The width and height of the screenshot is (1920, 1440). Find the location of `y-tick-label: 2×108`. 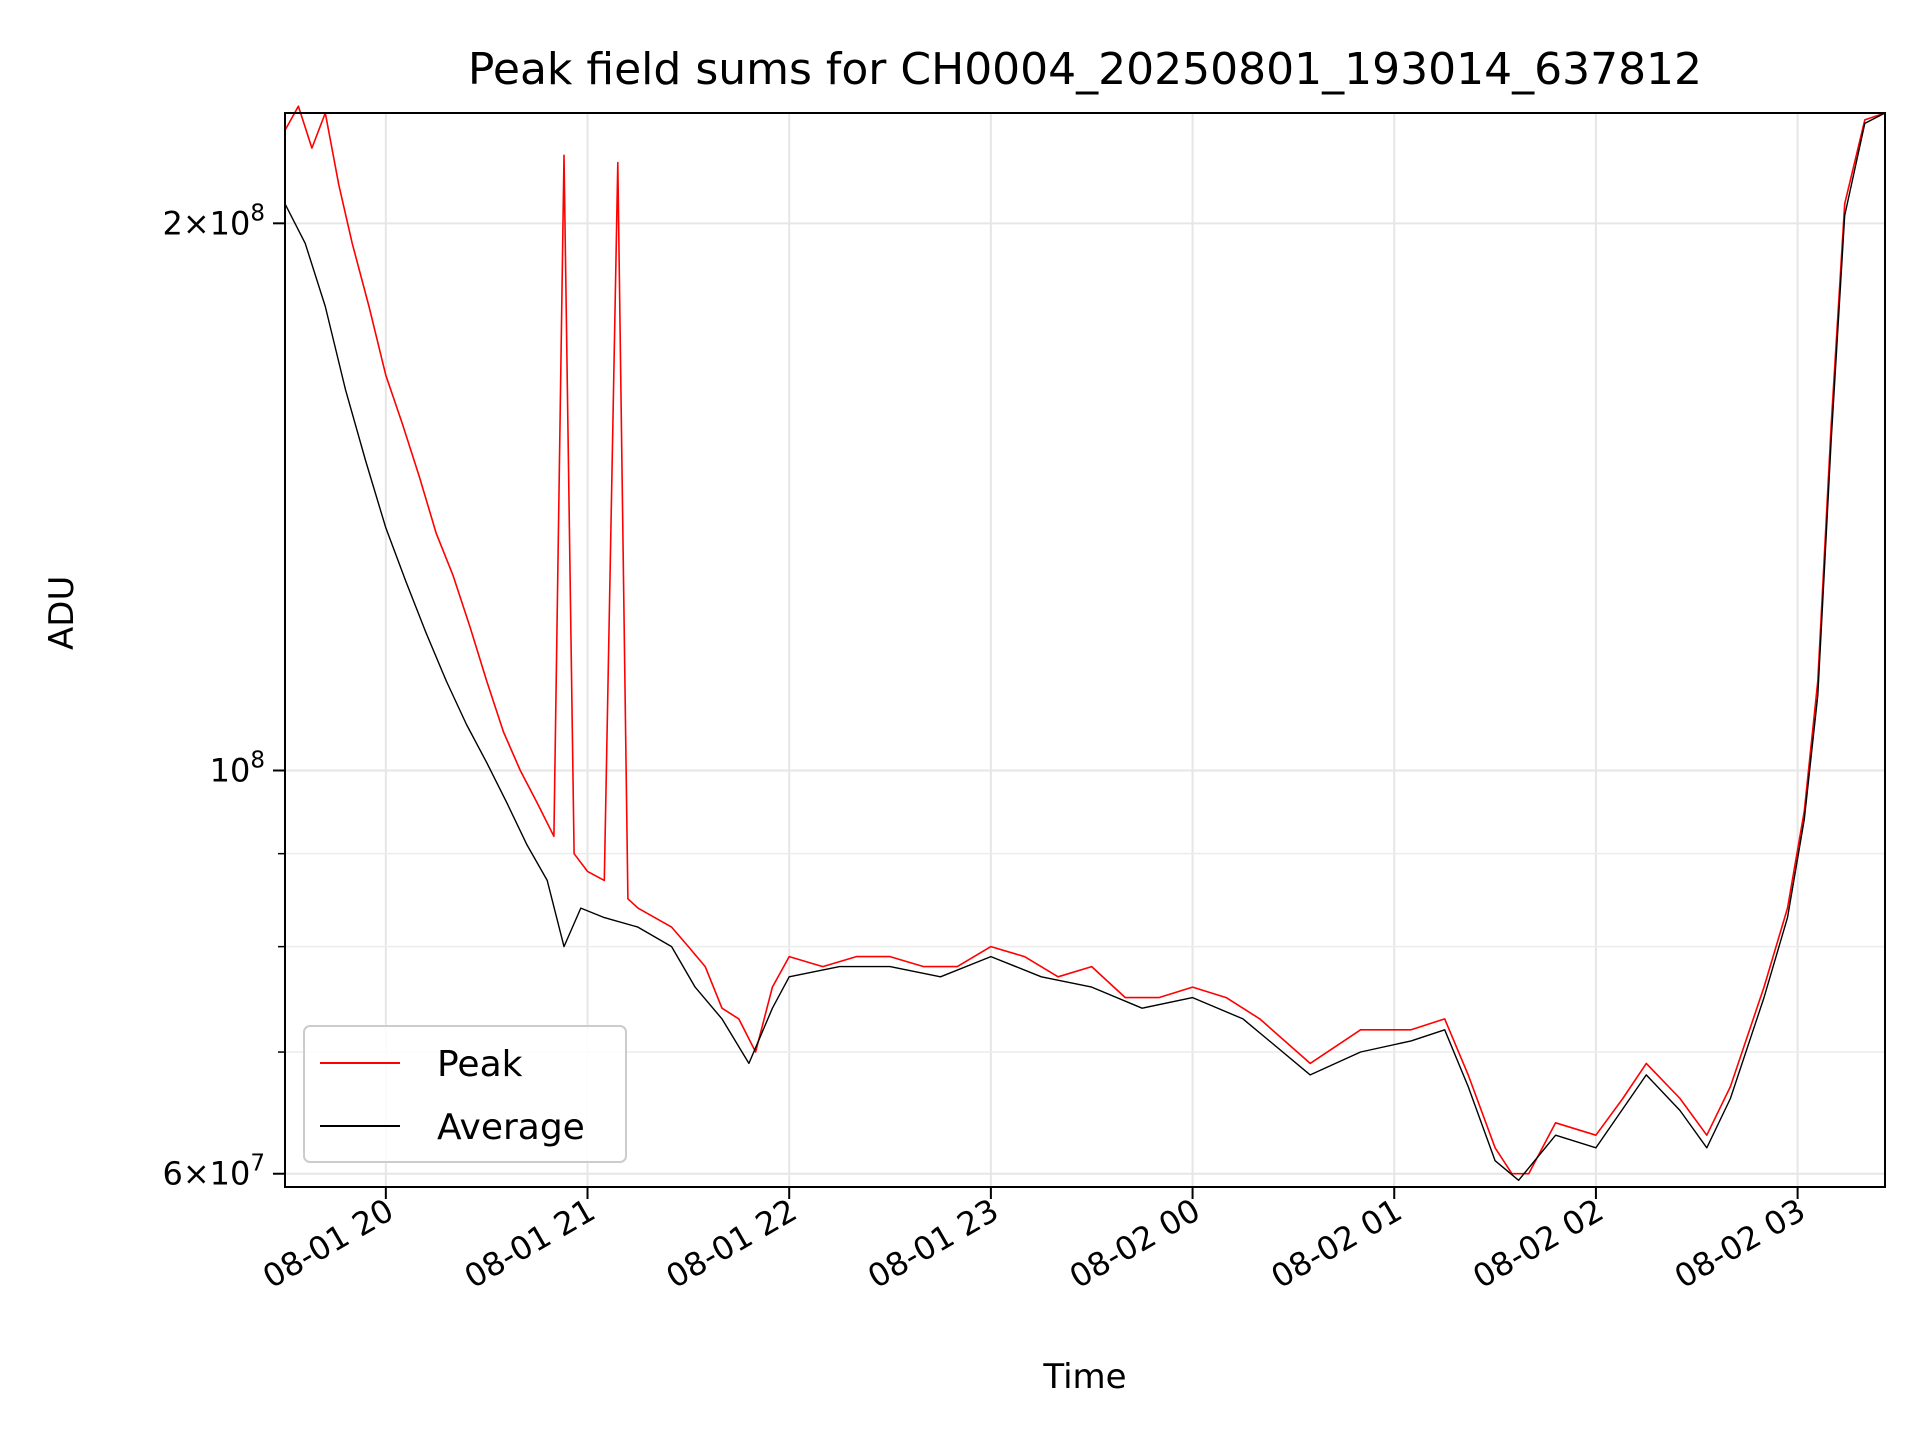

y-tick-label: 2×108 is located at coordinates (213, 221).